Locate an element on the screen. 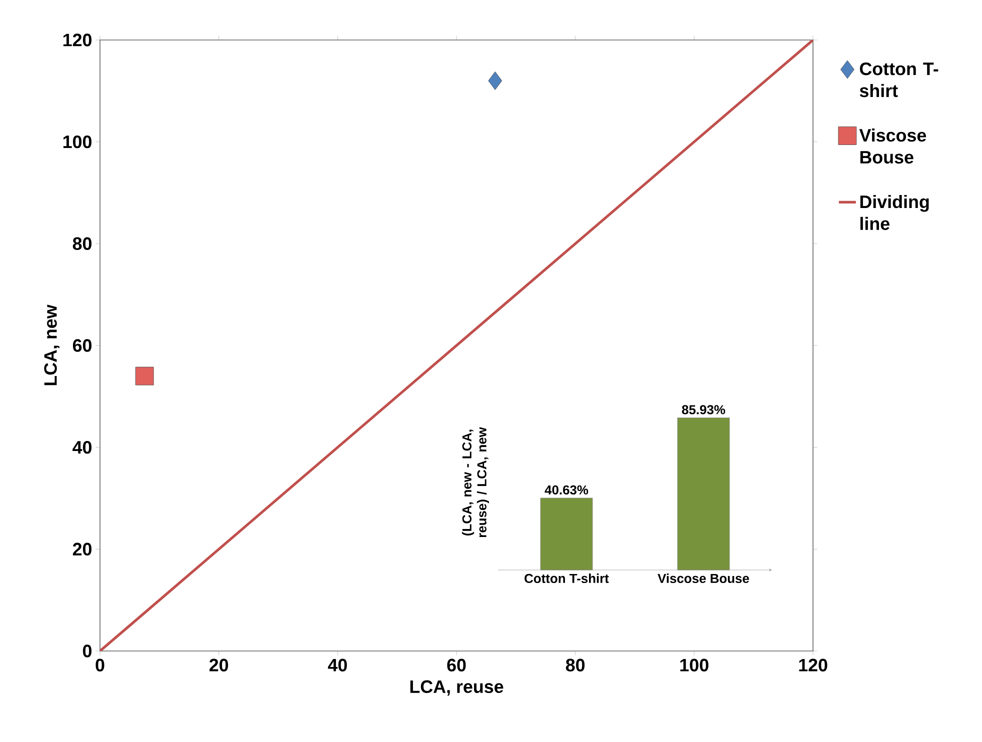 The width and height of the screenshot is (982, 742). x-axis-title: LCA, reuse is located at coordinates (457, 688).